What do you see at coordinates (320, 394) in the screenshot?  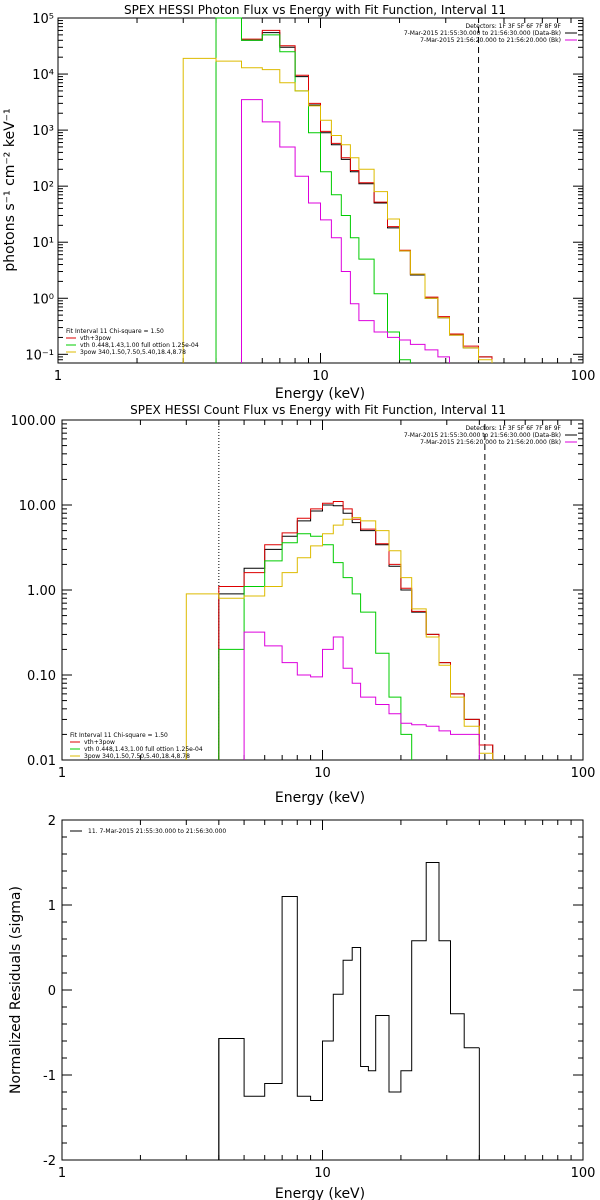 I see `photon-flux-xlabel: Energy (keV)` at bounding box center [320, 394].